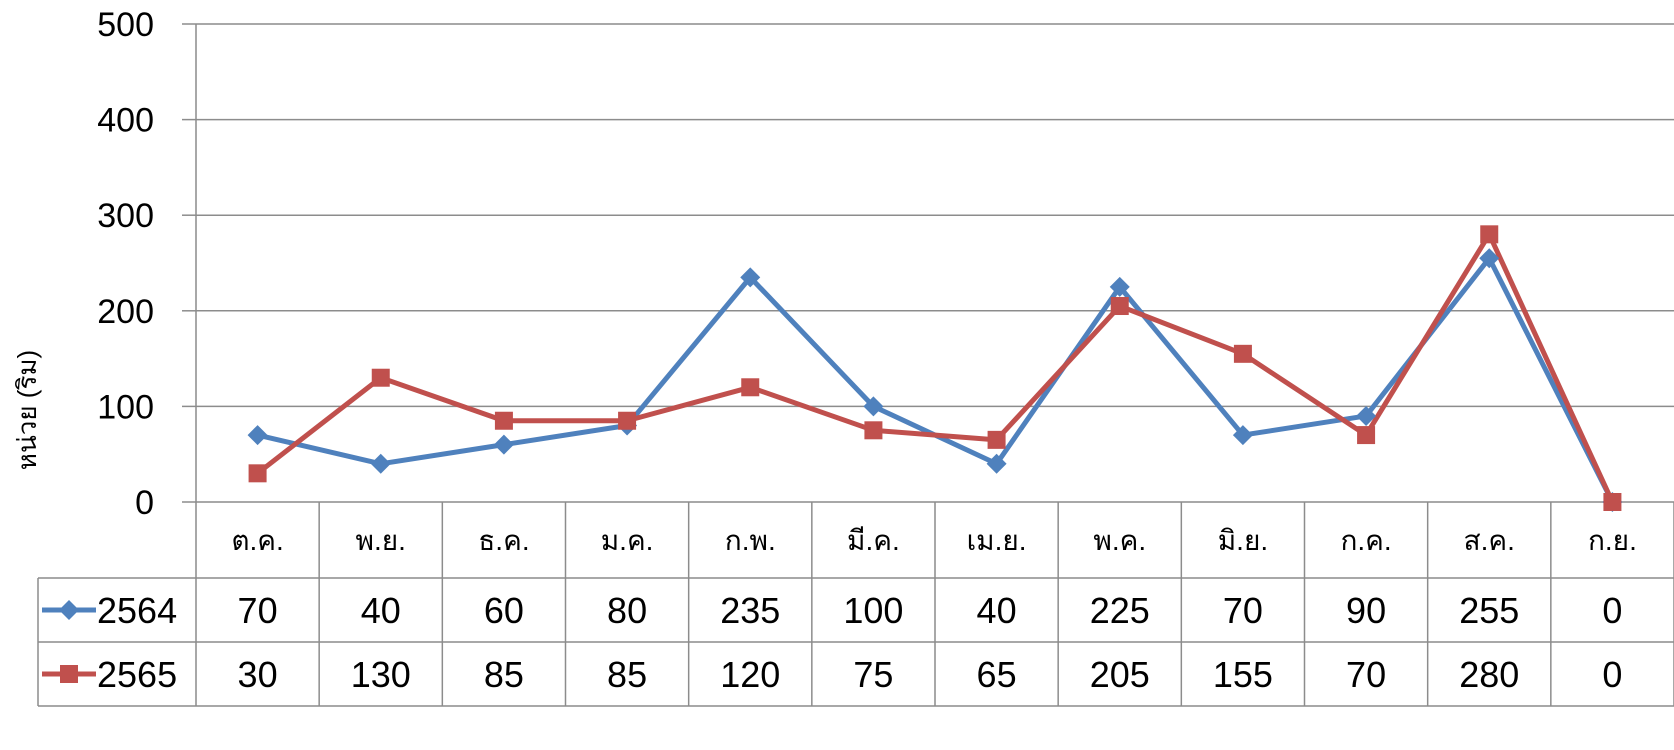 This screenshot has width=1674, height=750. What do you see at coordinates (873, 674) in the screenshot?
I see `table-cell: 75` at bounding box center [873, 674].